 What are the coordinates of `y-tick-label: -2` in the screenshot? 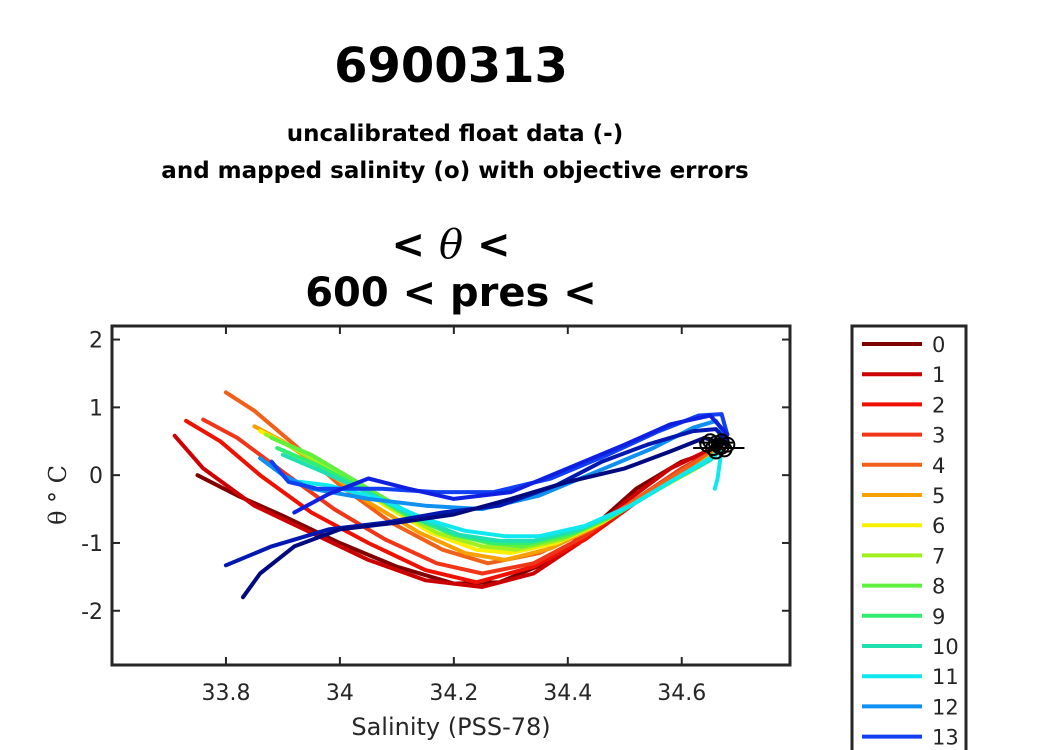 It's located at (92, 612).